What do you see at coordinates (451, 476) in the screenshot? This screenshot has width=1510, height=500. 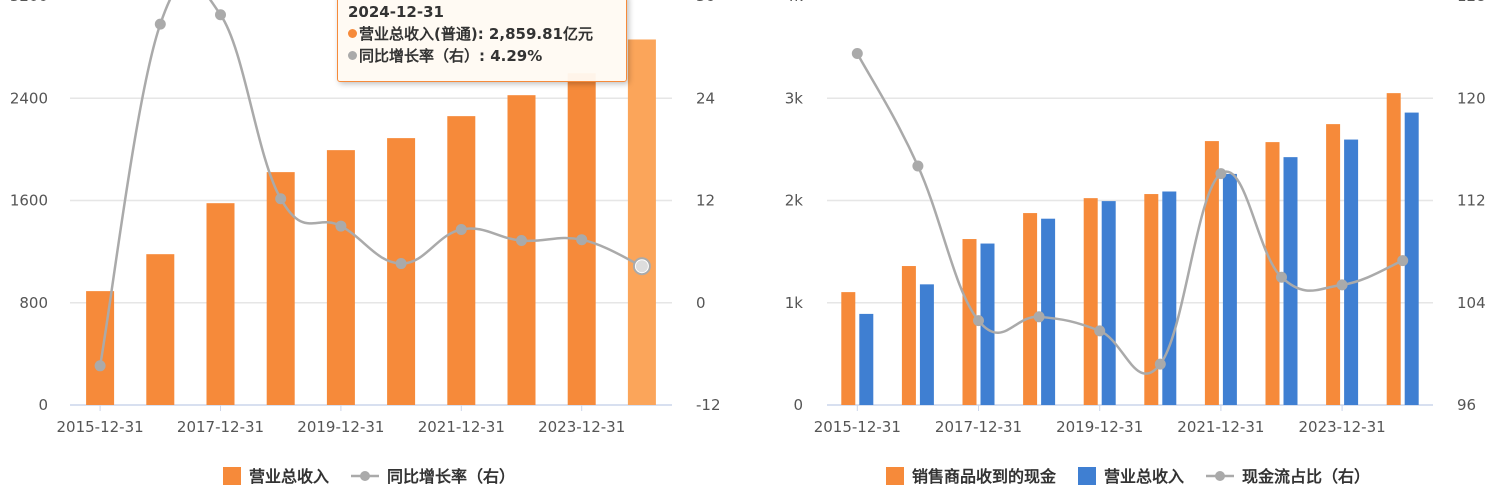 I see `legend-label: 同比增长率（右）` at bounding box center [451, 476].